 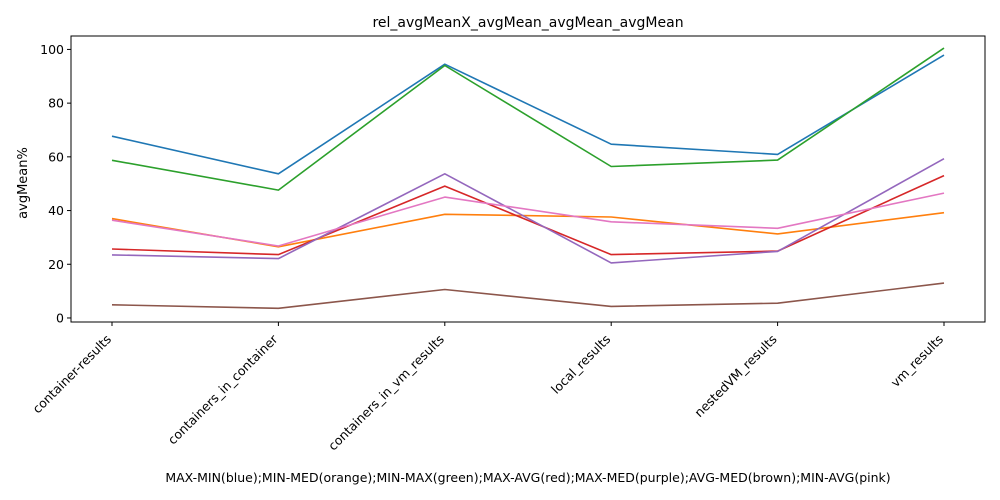 I want to click on chart-title: rel_avgMeanX_avgMean_avgMean_avgMean, so click(x=527, y=23).